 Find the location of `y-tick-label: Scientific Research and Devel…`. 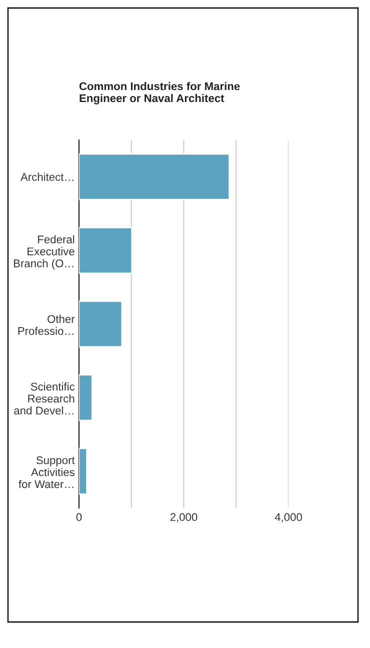

y-tick-label: Scientific Research and Devel… is located at coordinates (44, 398).